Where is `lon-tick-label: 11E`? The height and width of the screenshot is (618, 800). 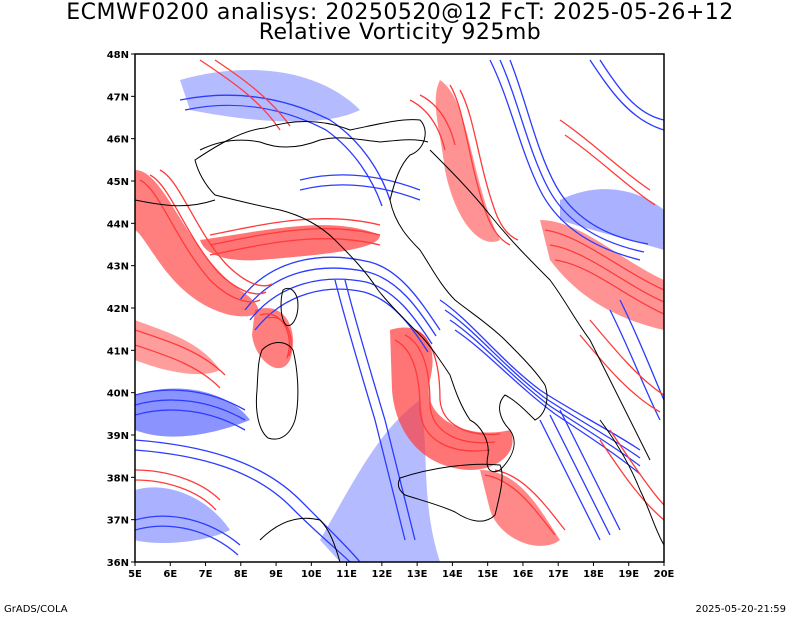
lon-tick-label: 11E is located at coordinates (346, 574).